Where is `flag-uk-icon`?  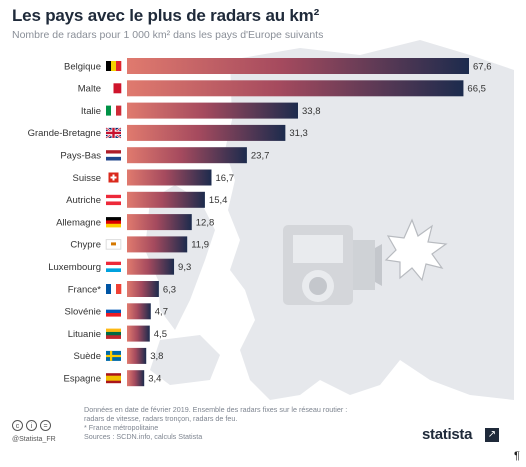 flag-uk-icon is located at coordinates (113, 132).